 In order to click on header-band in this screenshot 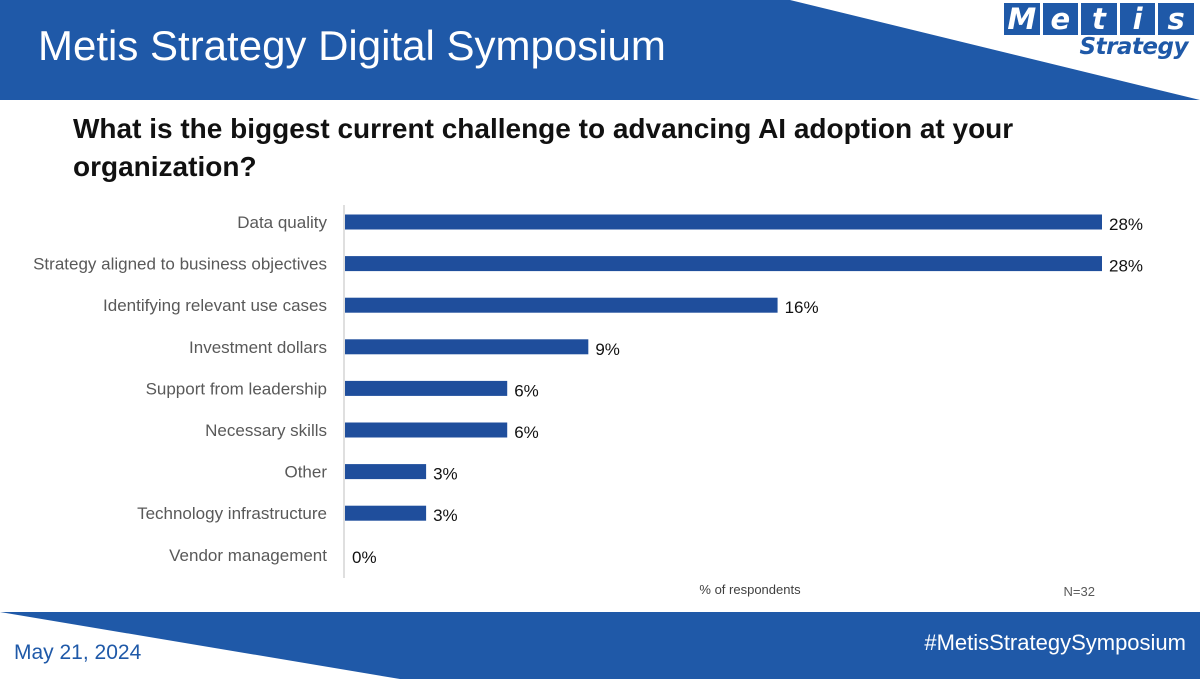, I will do `click(600, 50)`.